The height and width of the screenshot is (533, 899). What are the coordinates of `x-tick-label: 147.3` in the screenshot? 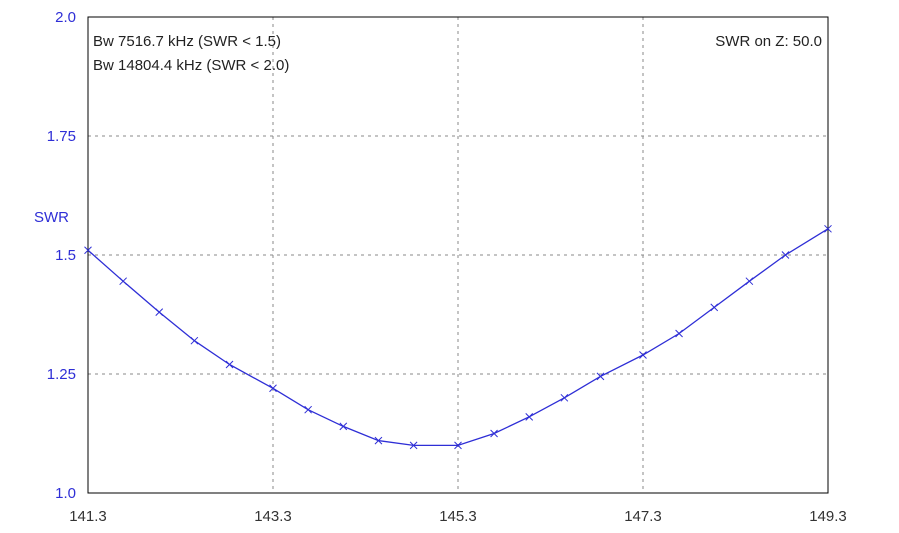 It's located at (643, 516).